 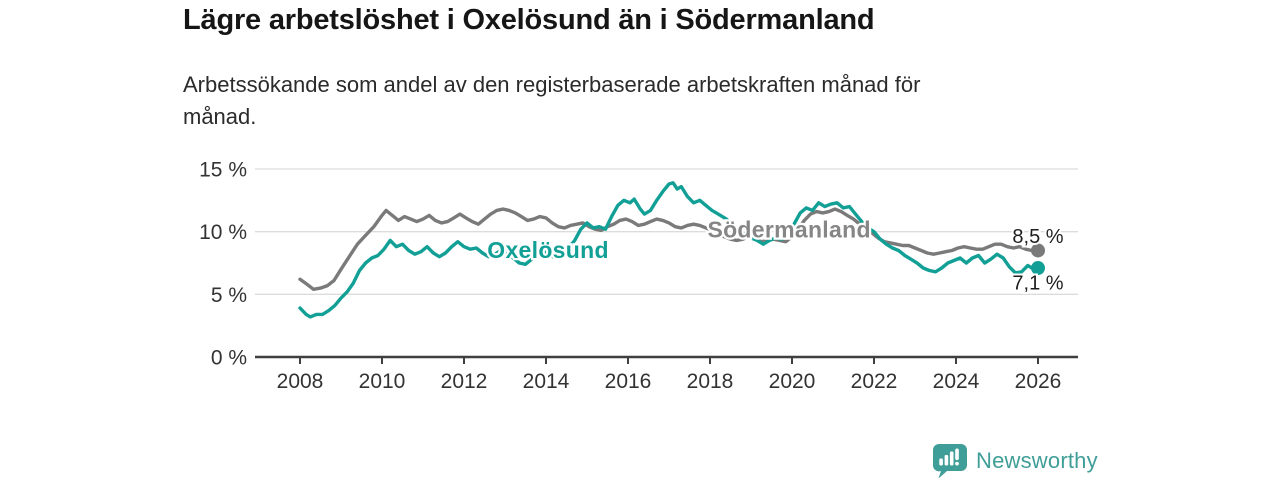 What do you see at coordinates (792, 381) in the screenshot?
I see `x-tick-label-2020: 2020` at bounding box center [792, 381].